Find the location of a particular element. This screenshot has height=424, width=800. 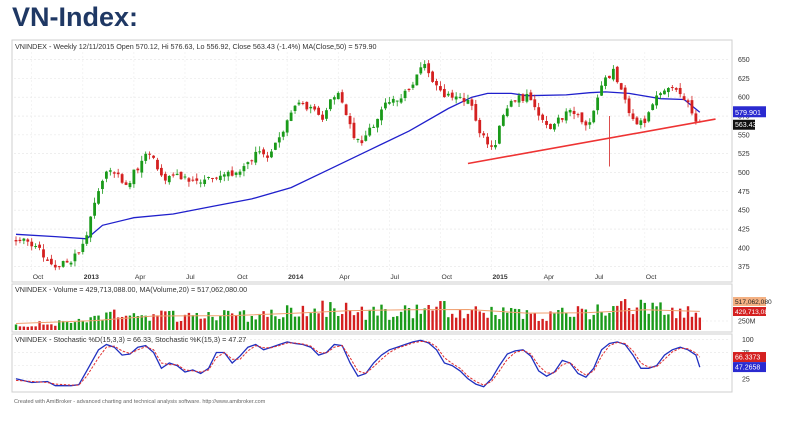

price-tick-label: 425 is located at coordinates (744, 230).